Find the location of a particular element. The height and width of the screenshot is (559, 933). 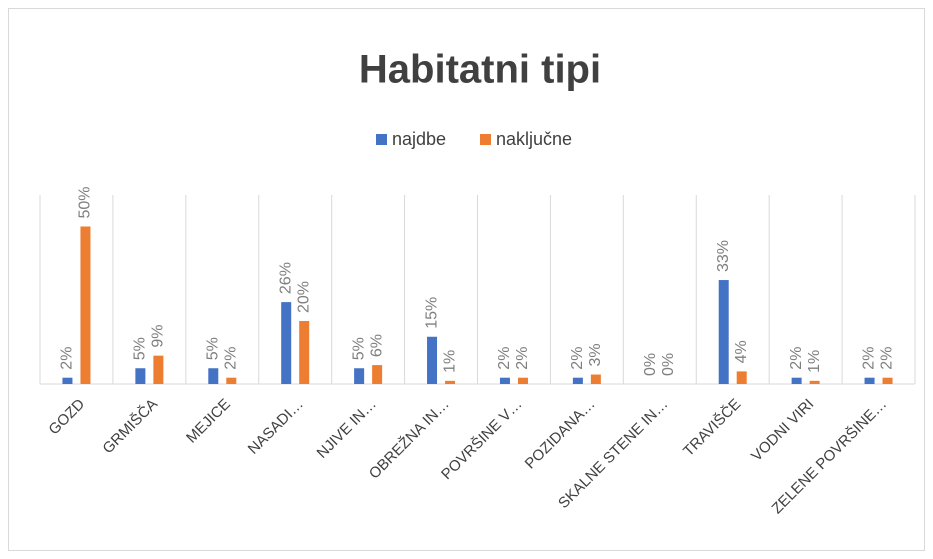

data-label: 26% is located at coordinates (285, 278).